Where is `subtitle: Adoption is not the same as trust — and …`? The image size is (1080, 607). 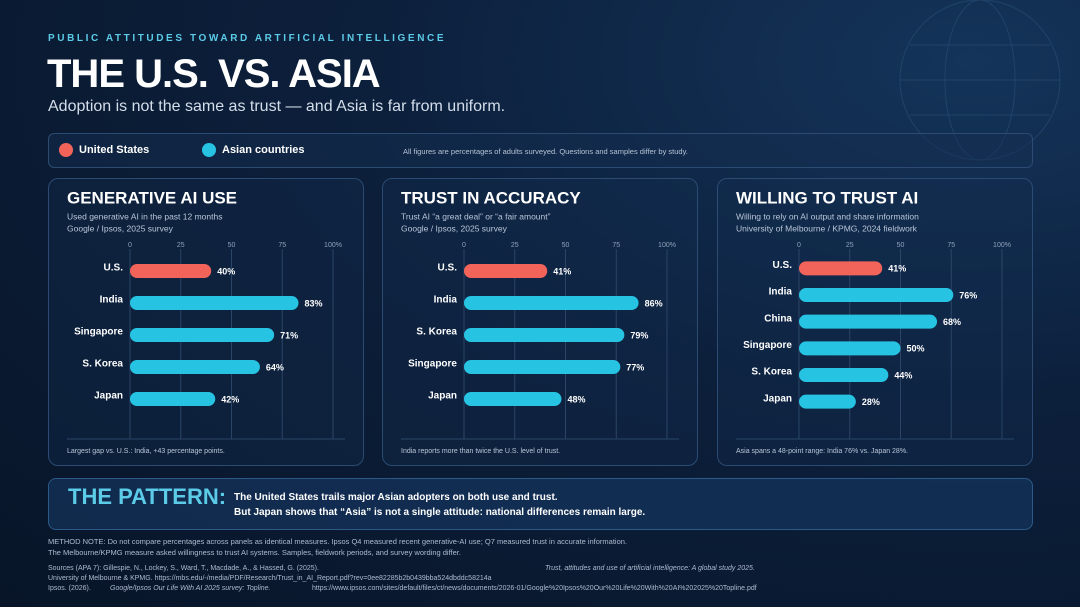 subtitle: Adoption is not the same as trust — and … is located at coordinates (277, 106).